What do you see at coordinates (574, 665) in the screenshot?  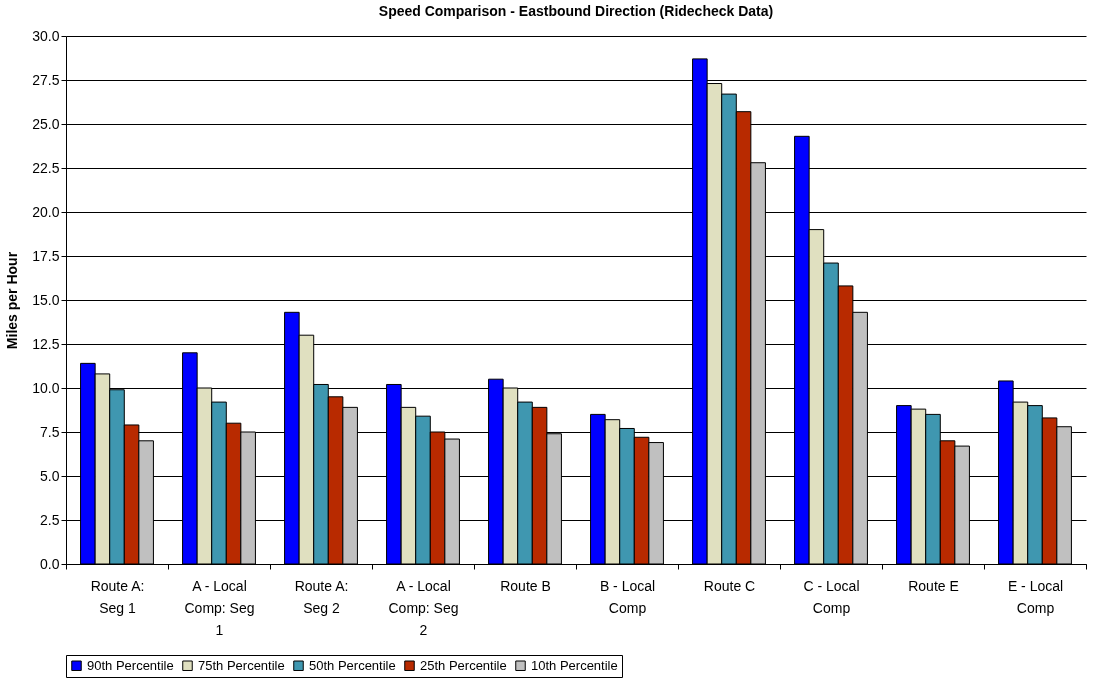 I see `legend-label: 10th Percentile` at bounding box center [574, 665].